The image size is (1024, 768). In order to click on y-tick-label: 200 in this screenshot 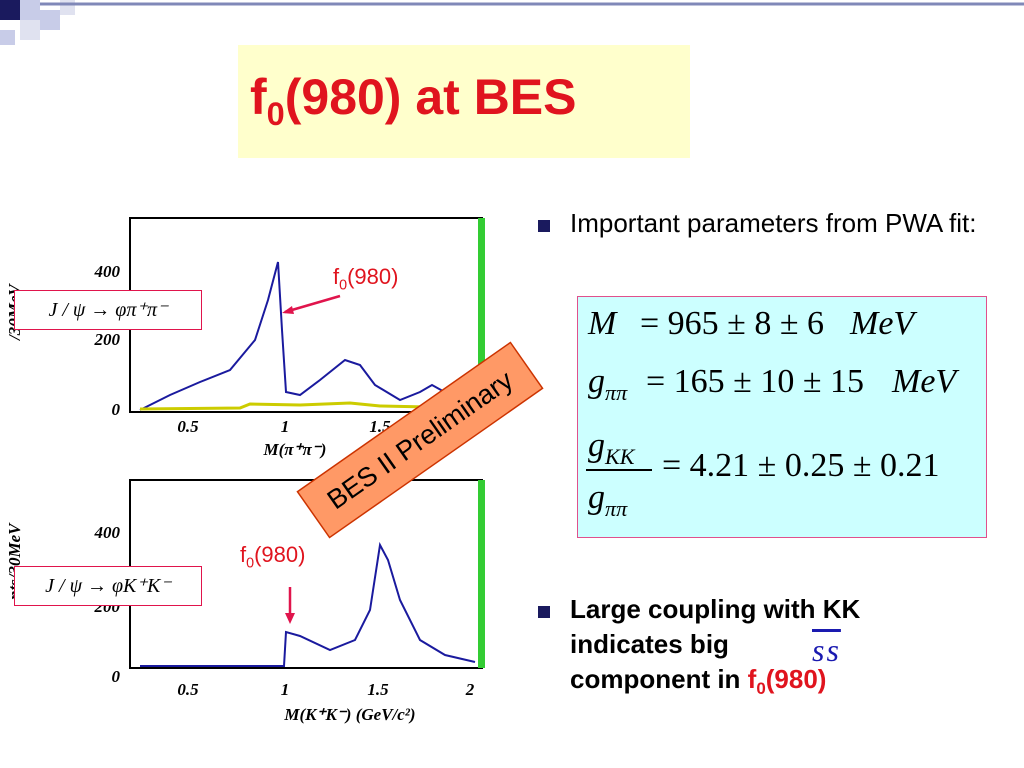, I will do `click(107, 339)`.